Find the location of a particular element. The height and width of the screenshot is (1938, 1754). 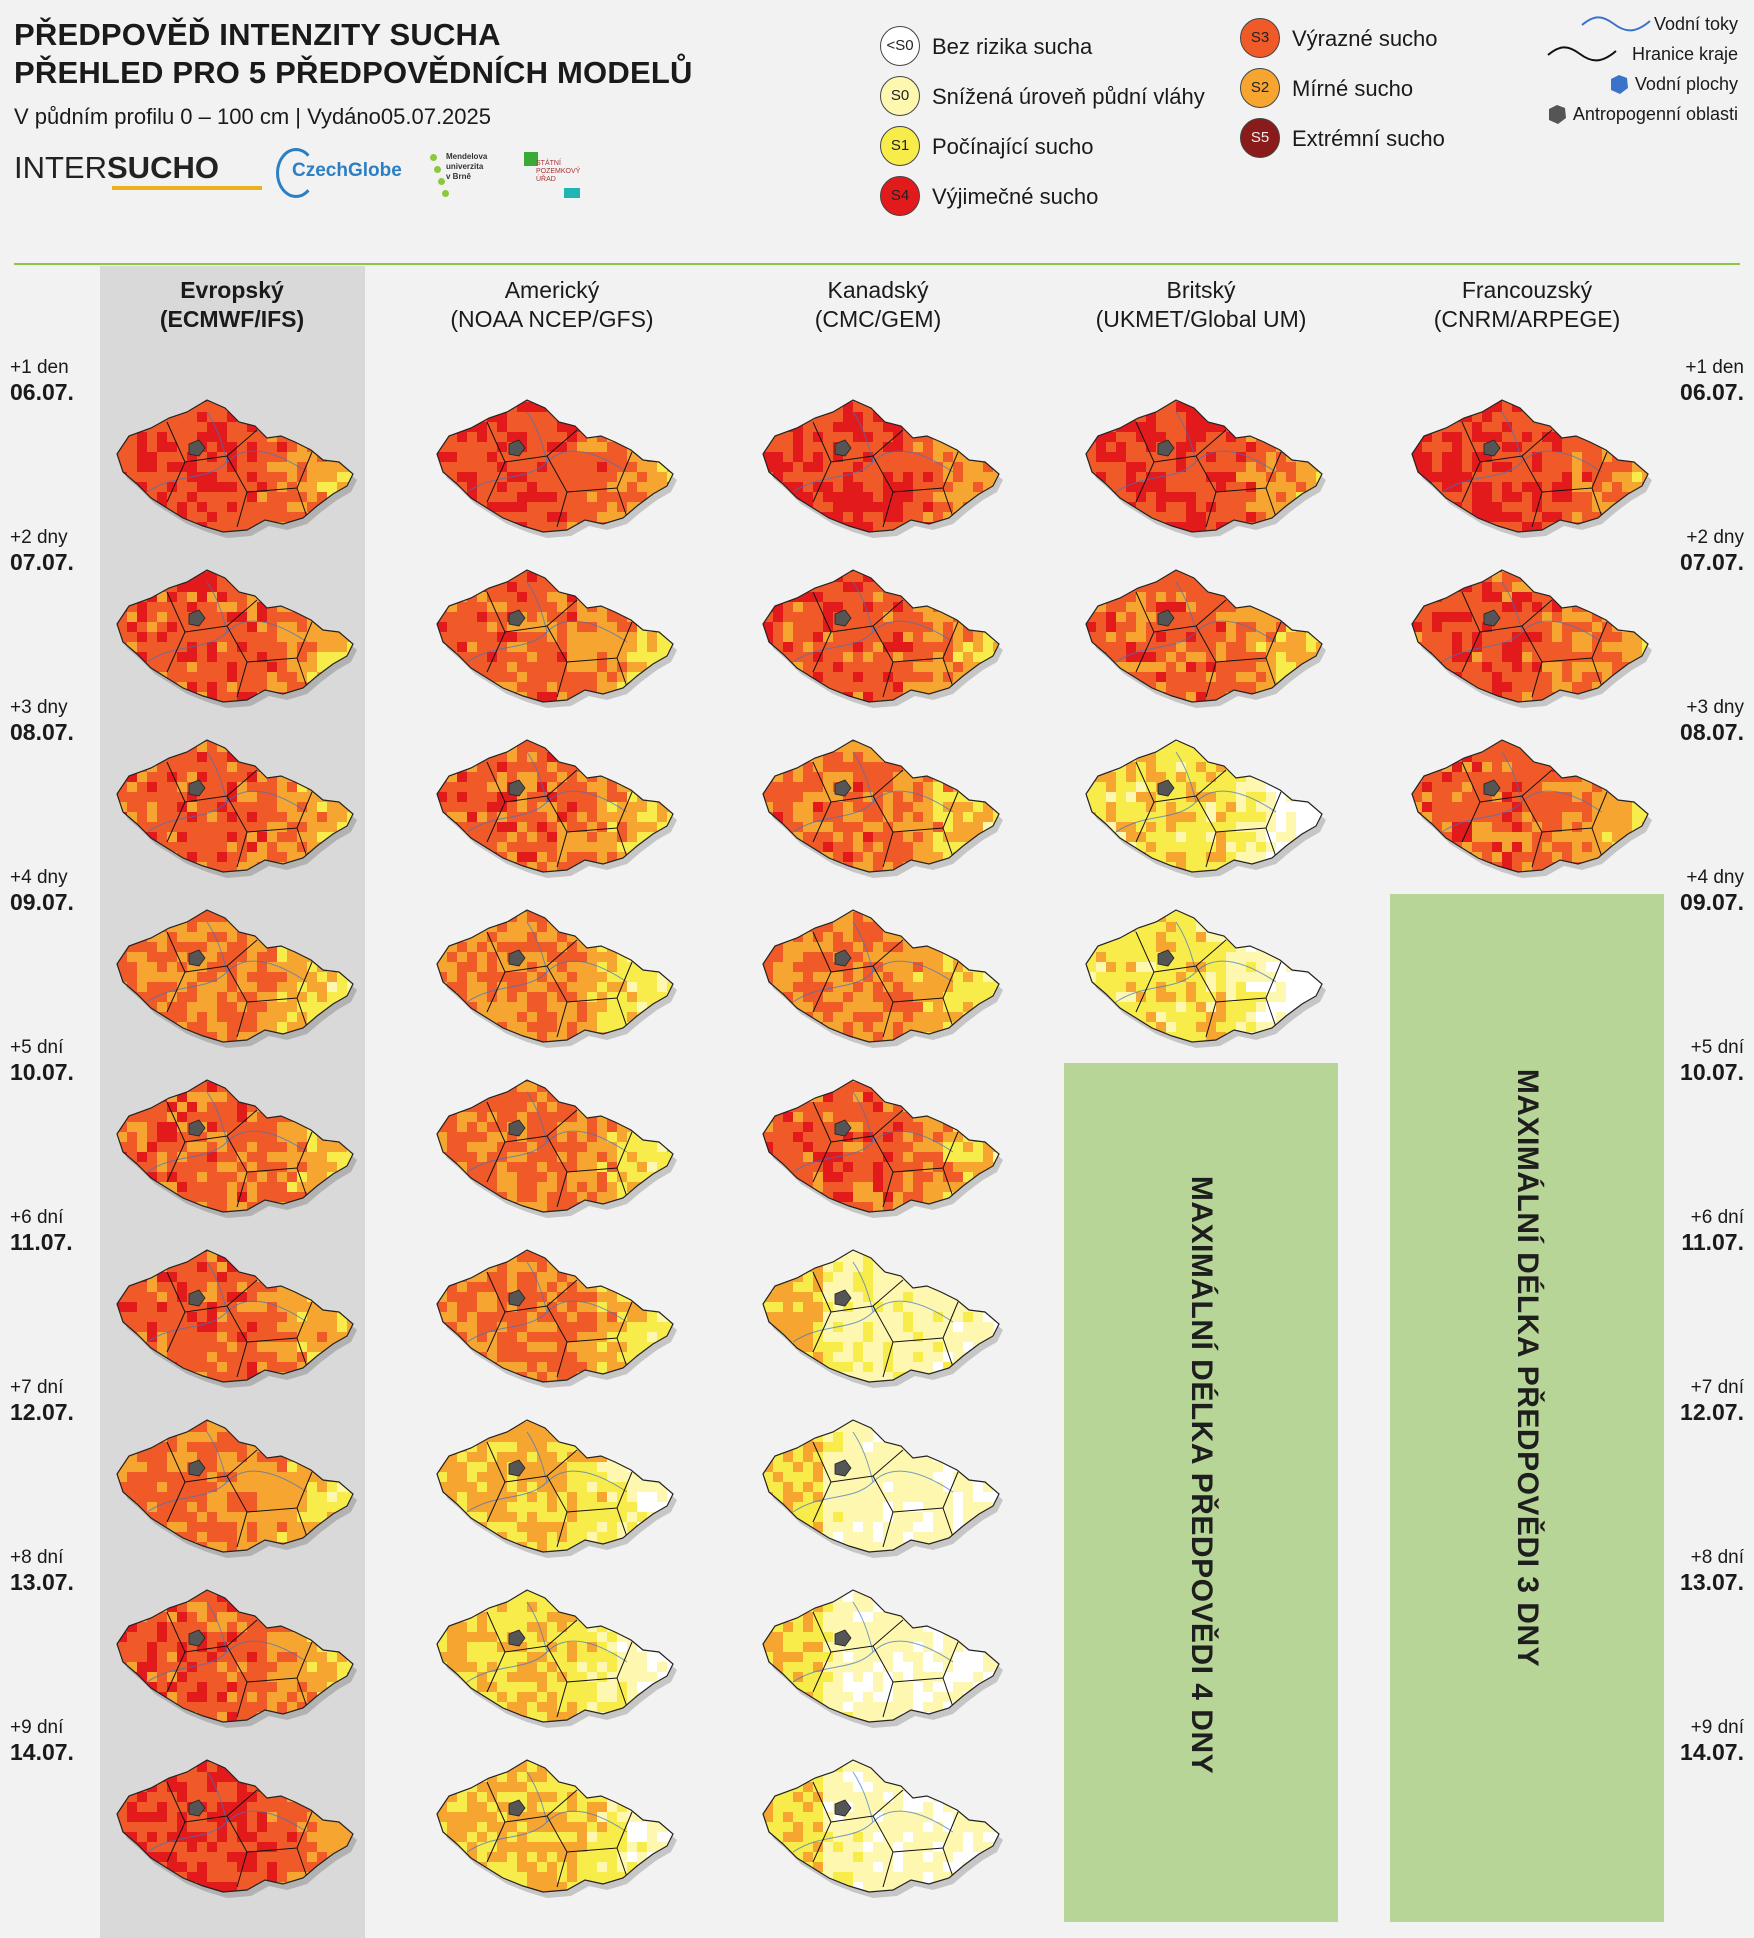

water-body-icon is located at coordinates (1619, 84).